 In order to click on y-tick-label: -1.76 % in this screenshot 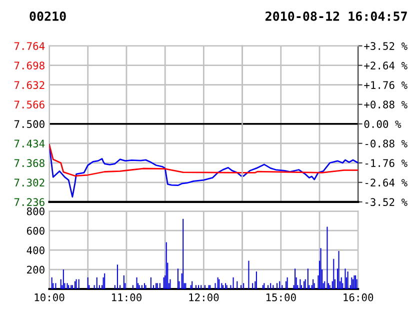, I will do `click(386, 163)`.